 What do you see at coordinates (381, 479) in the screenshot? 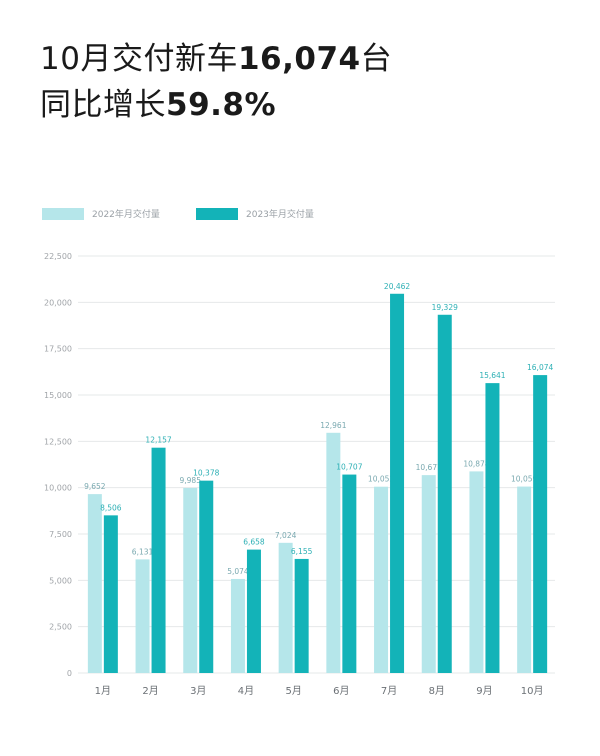
I see `data-label-2022: 10,052` at bounding box center [381, 479].